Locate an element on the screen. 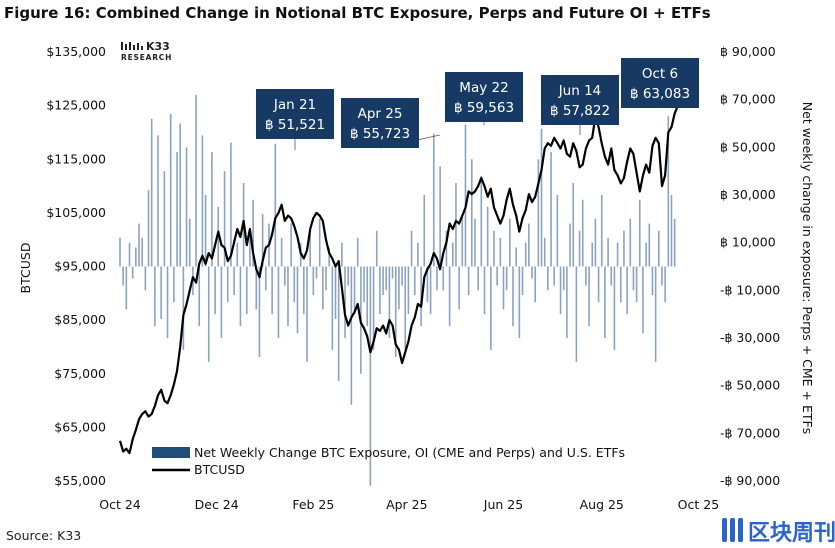 This screenshot has height=548, width=835. callout-value: ฿ 55,723 is located at coordinates (380, 134).